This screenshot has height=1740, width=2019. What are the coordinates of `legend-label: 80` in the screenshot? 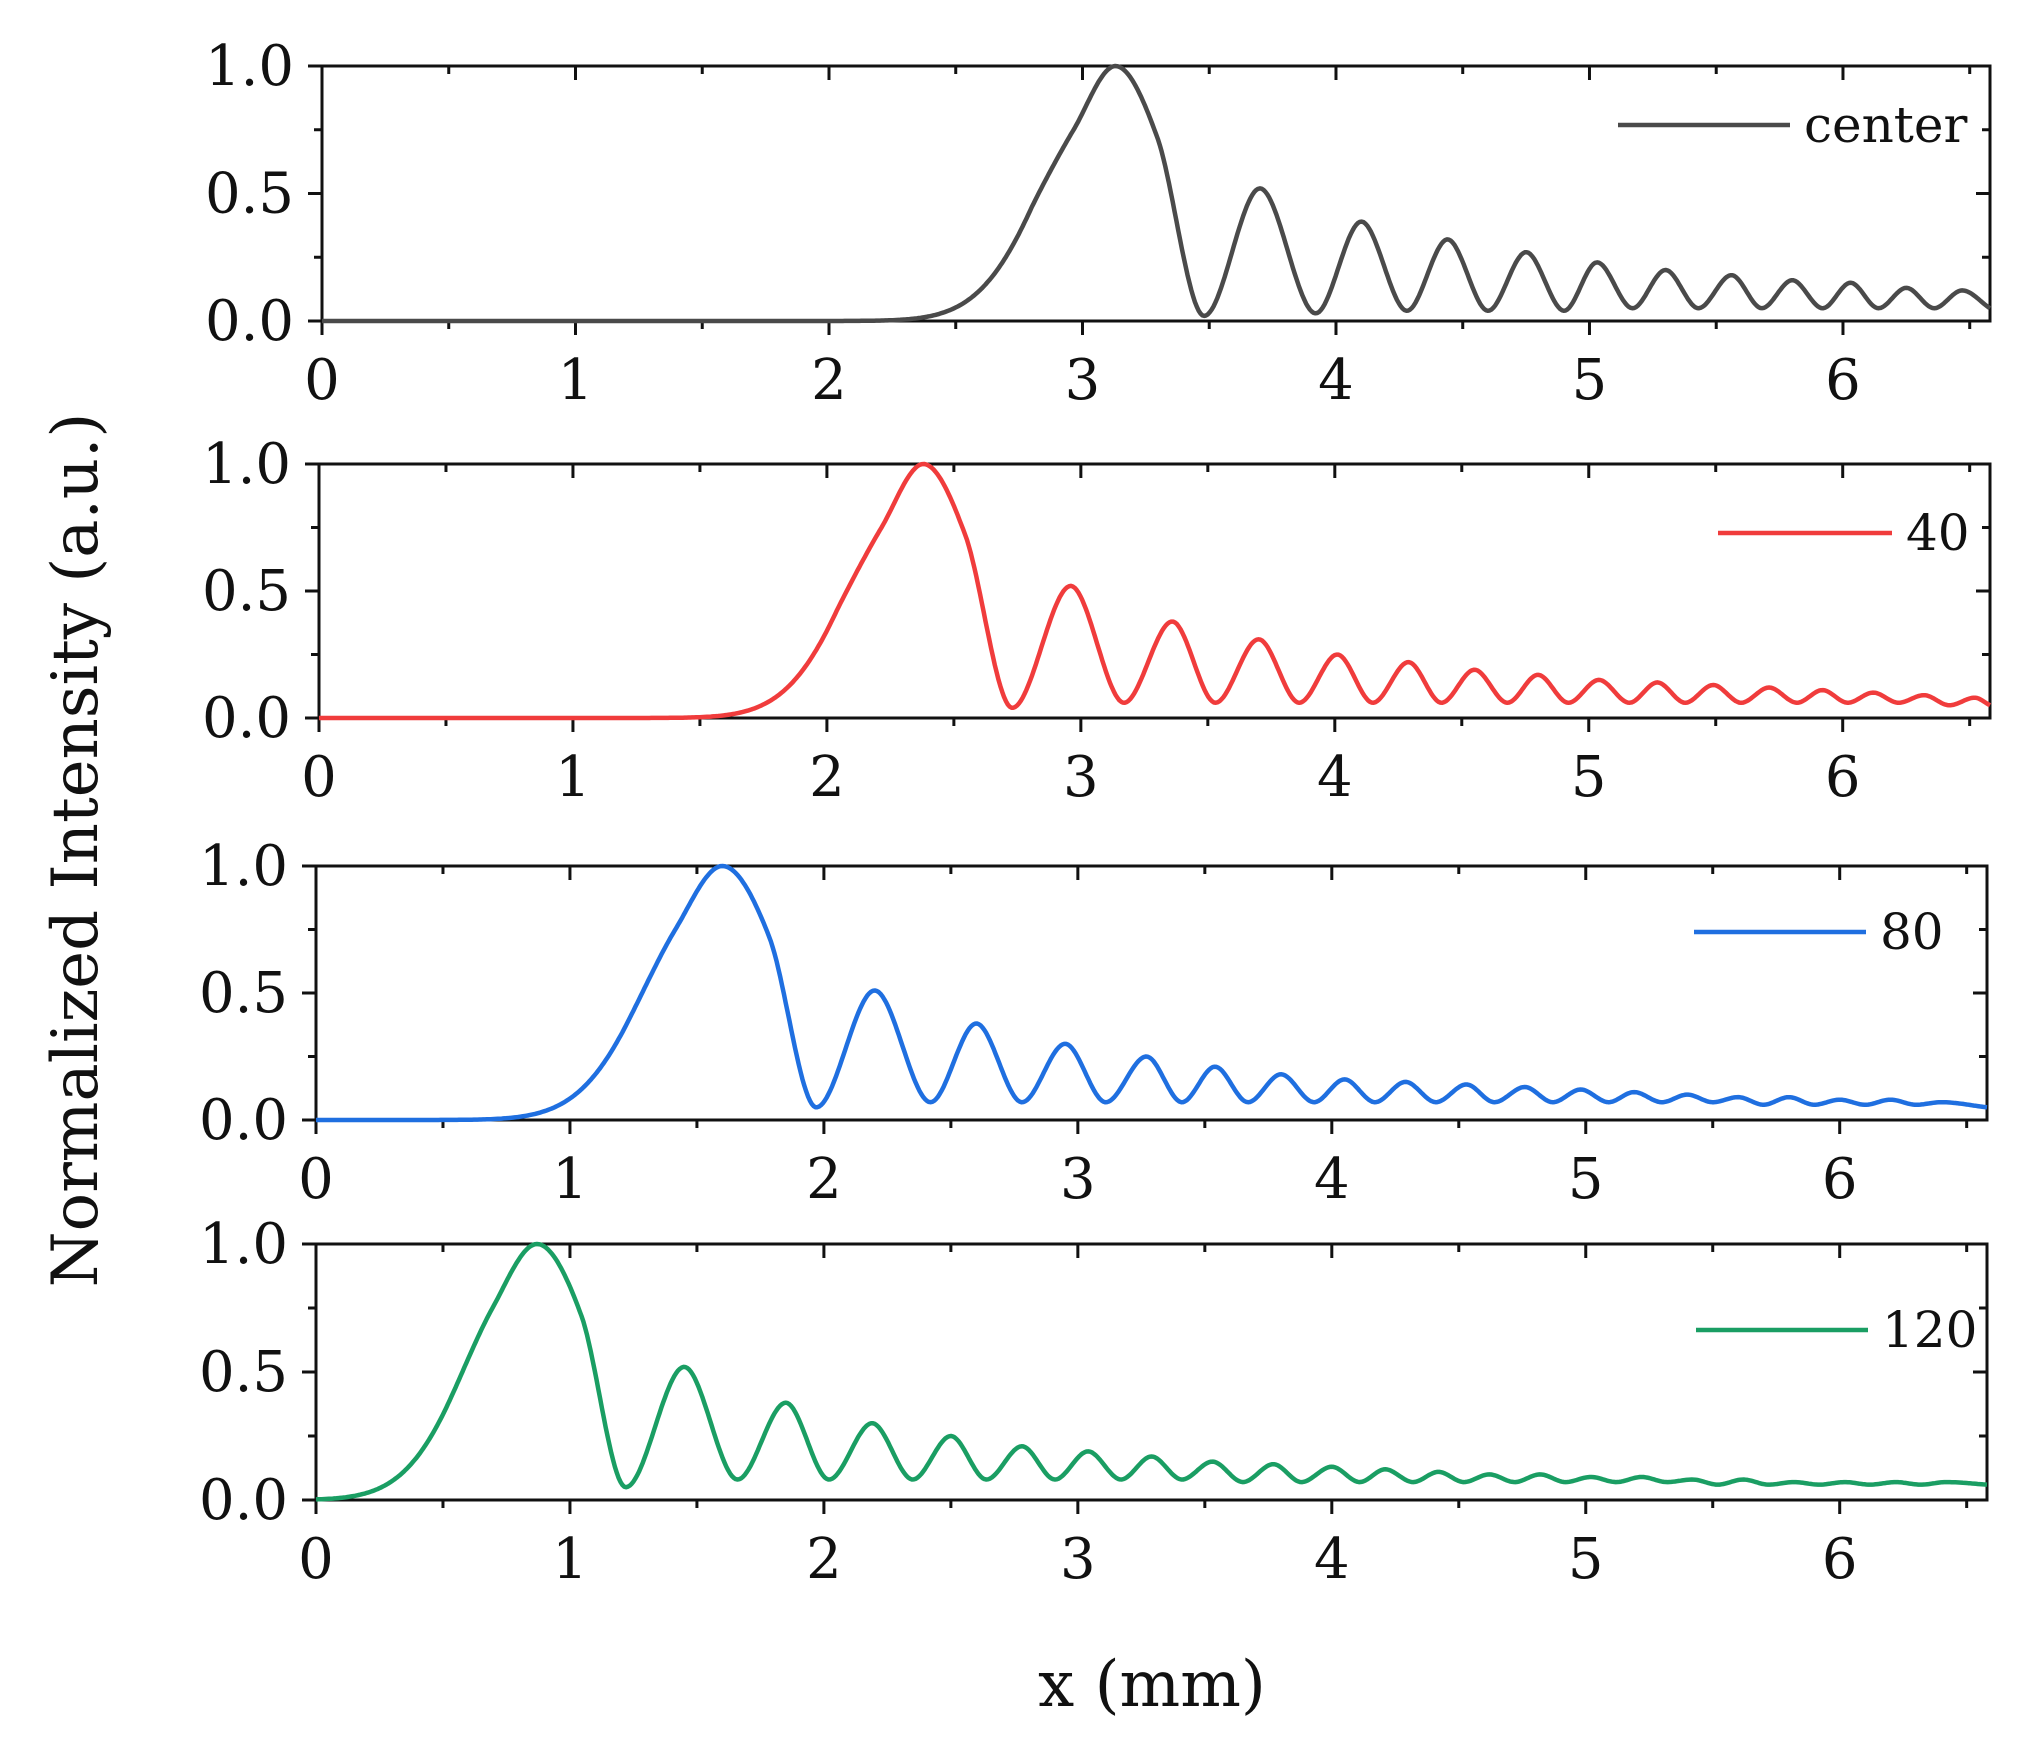 It's located at (1912, 932).